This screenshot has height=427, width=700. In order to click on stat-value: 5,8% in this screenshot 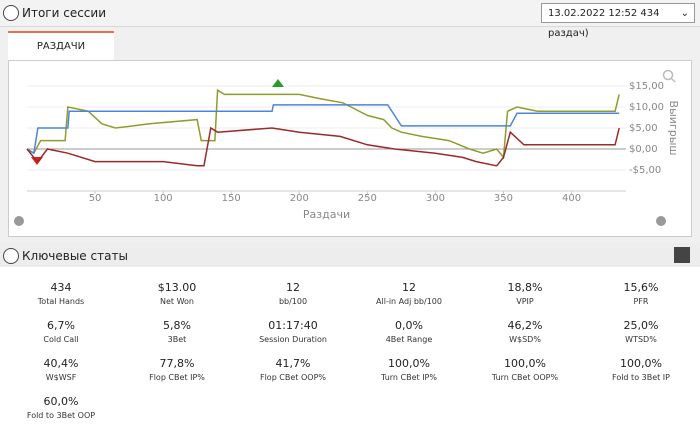, I will do `click(177, 325)`.